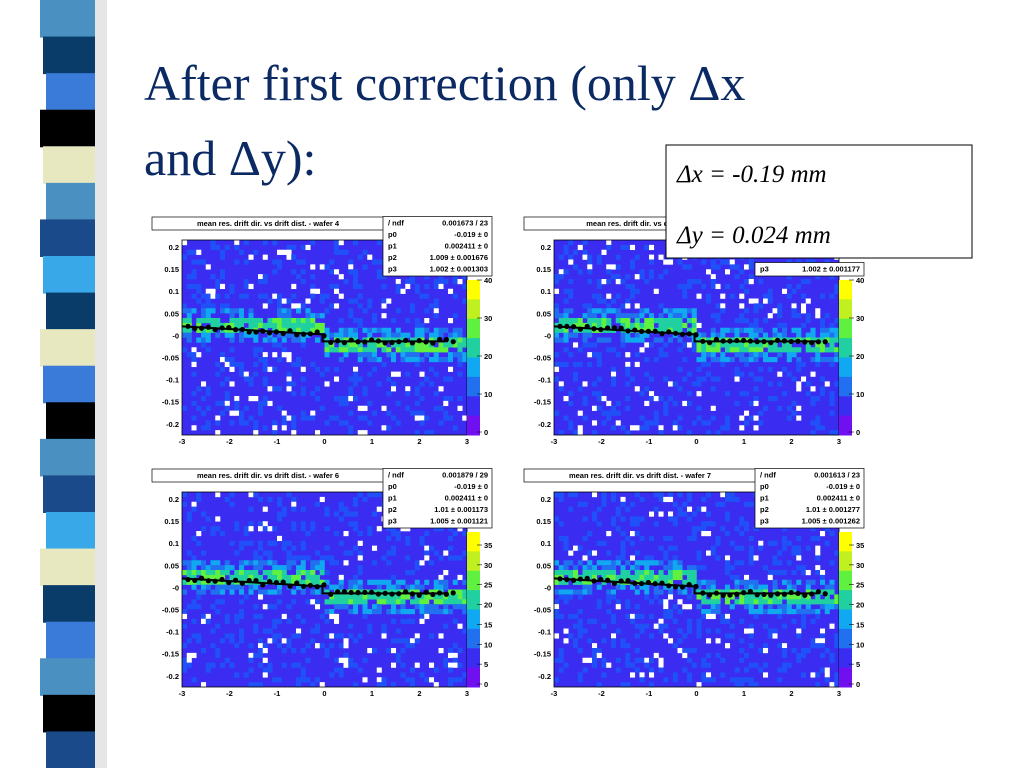 The width and height of the screenshot is (1024, 768). I want to click on y-tick-label: -0.2, so click(172, 424).